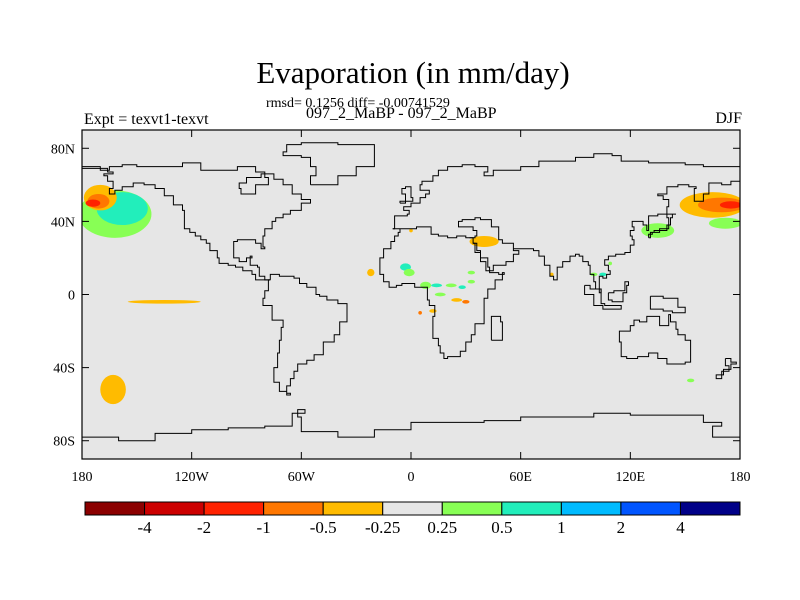 The height and width of the screenshot is (600, 800). I want to click on chart-title: Evaporation (in mm/day), so click(413, 72).